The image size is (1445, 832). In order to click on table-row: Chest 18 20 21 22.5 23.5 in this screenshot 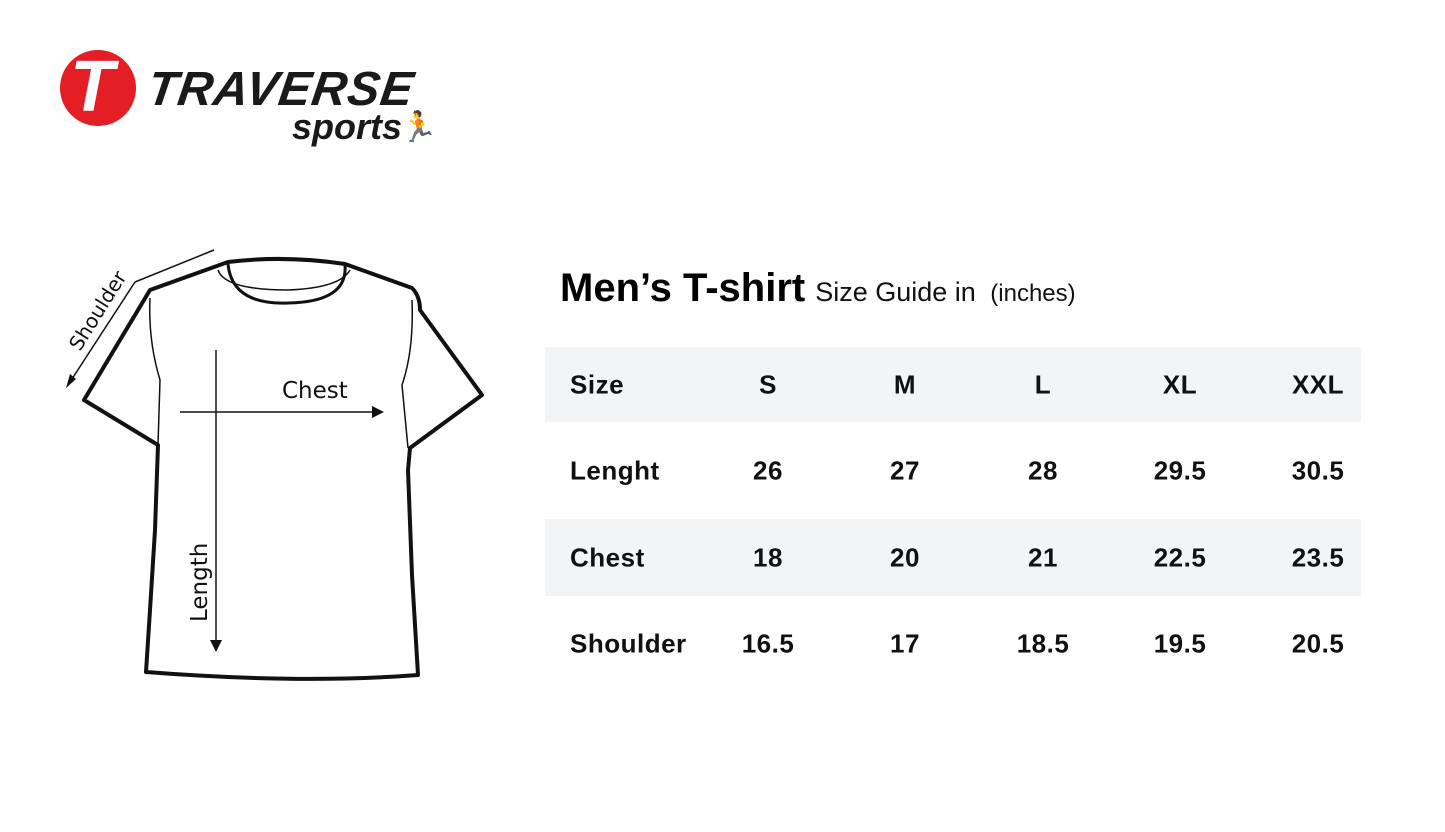, I will do `click(953, 557)`.